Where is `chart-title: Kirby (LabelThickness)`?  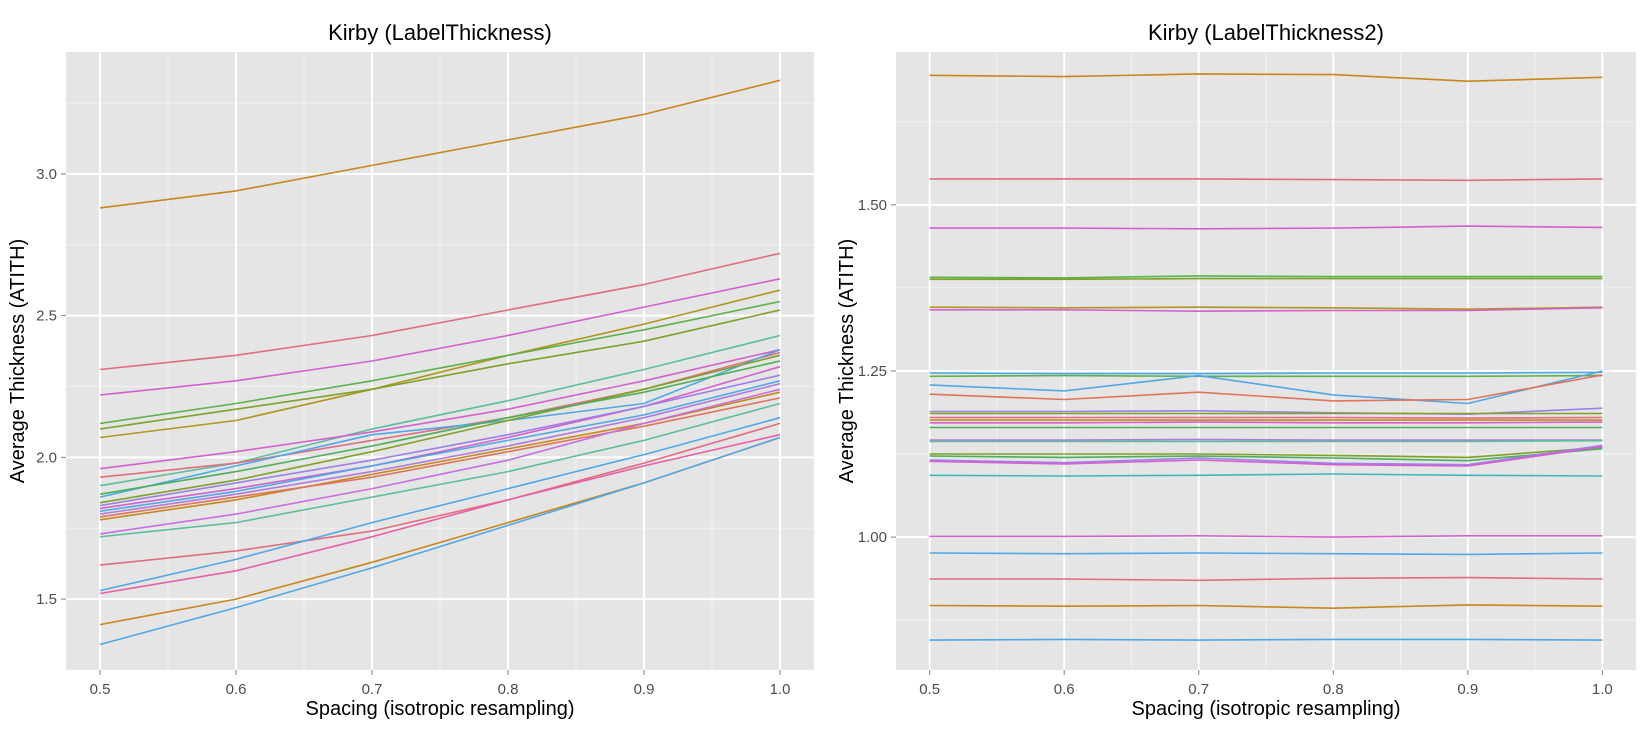 chart-title: Kirby (LabelThickness) is located at coordinates (440, 32).